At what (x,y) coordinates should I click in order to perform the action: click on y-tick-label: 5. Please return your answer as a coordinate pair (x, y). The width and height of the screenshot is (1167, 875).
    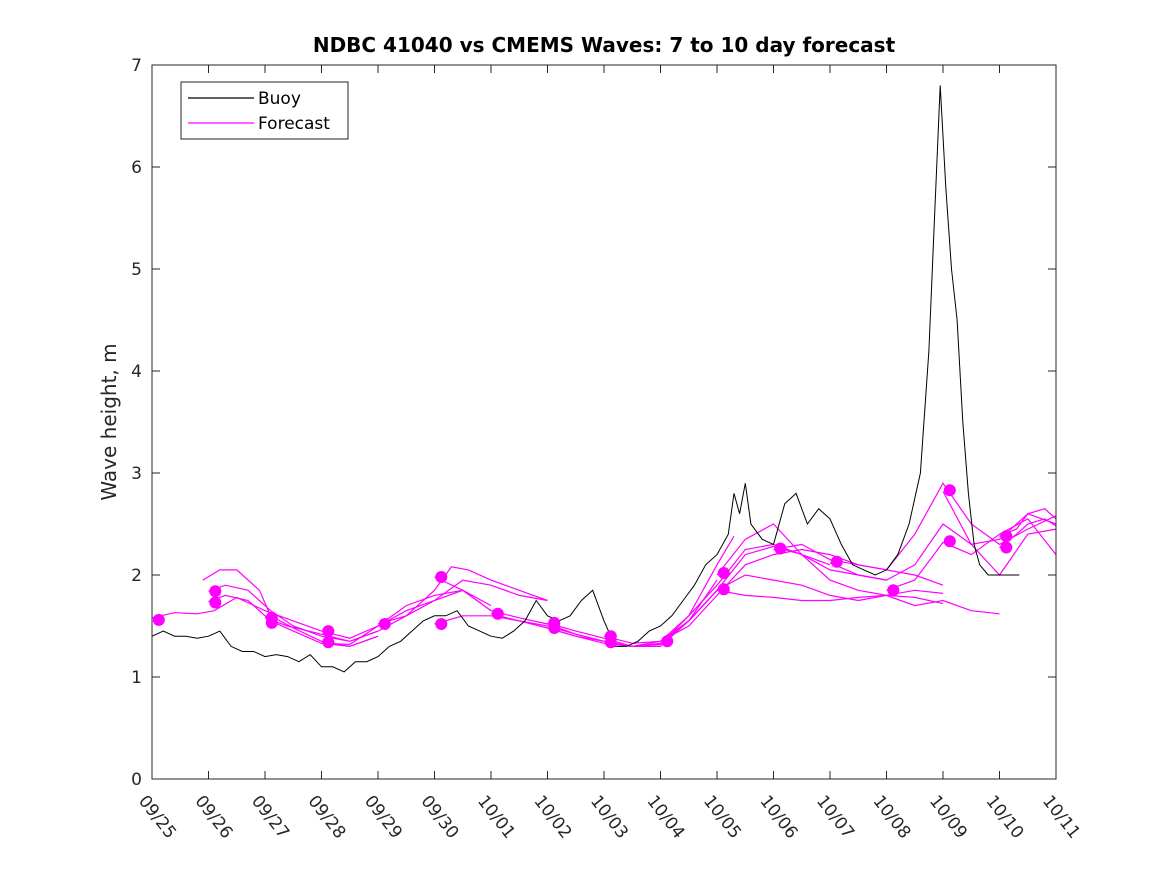
    Looking at the image, I should click on (136, 270).